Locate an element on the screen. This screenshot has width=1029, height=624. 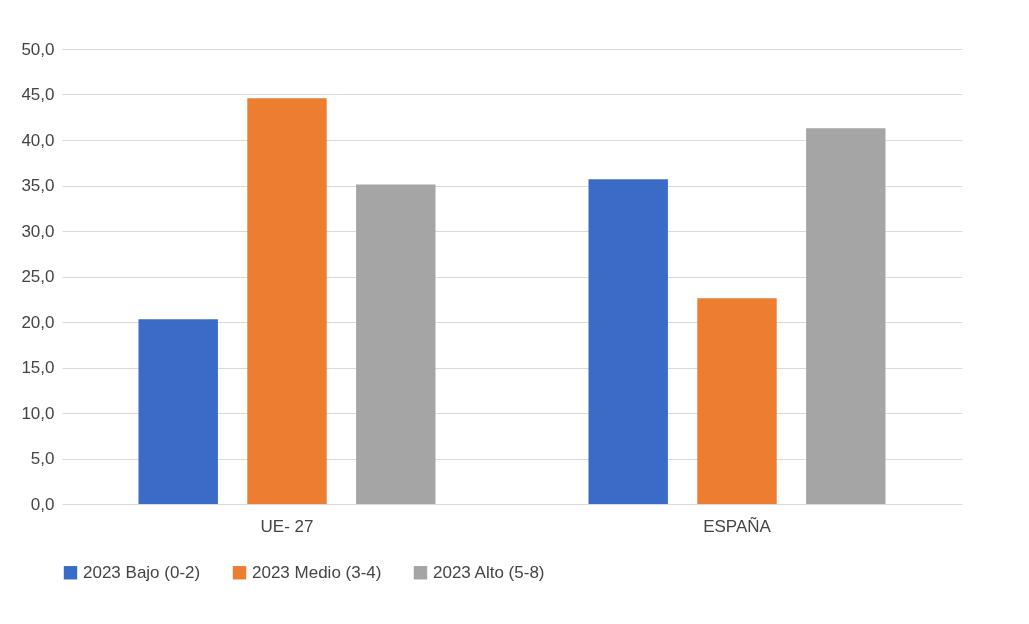
legend-label: 2023 Bajo (0-2) is located at coordinates (142, 572).